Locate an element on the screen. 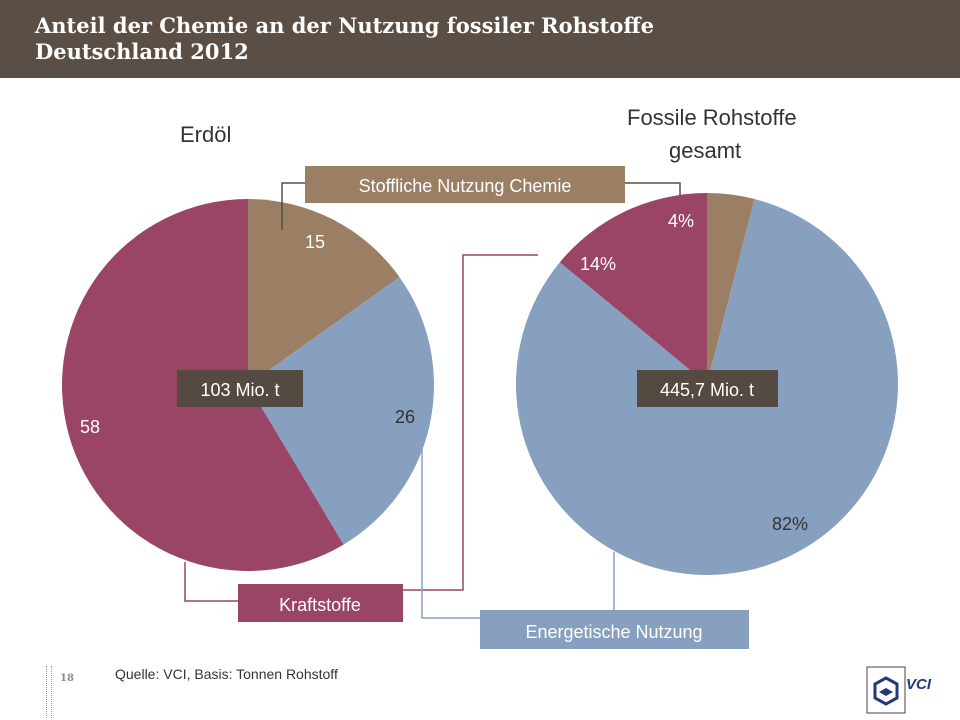 The image size is (960, 720). connector-kraftstoffe-left is located at coordinates (211, 582).